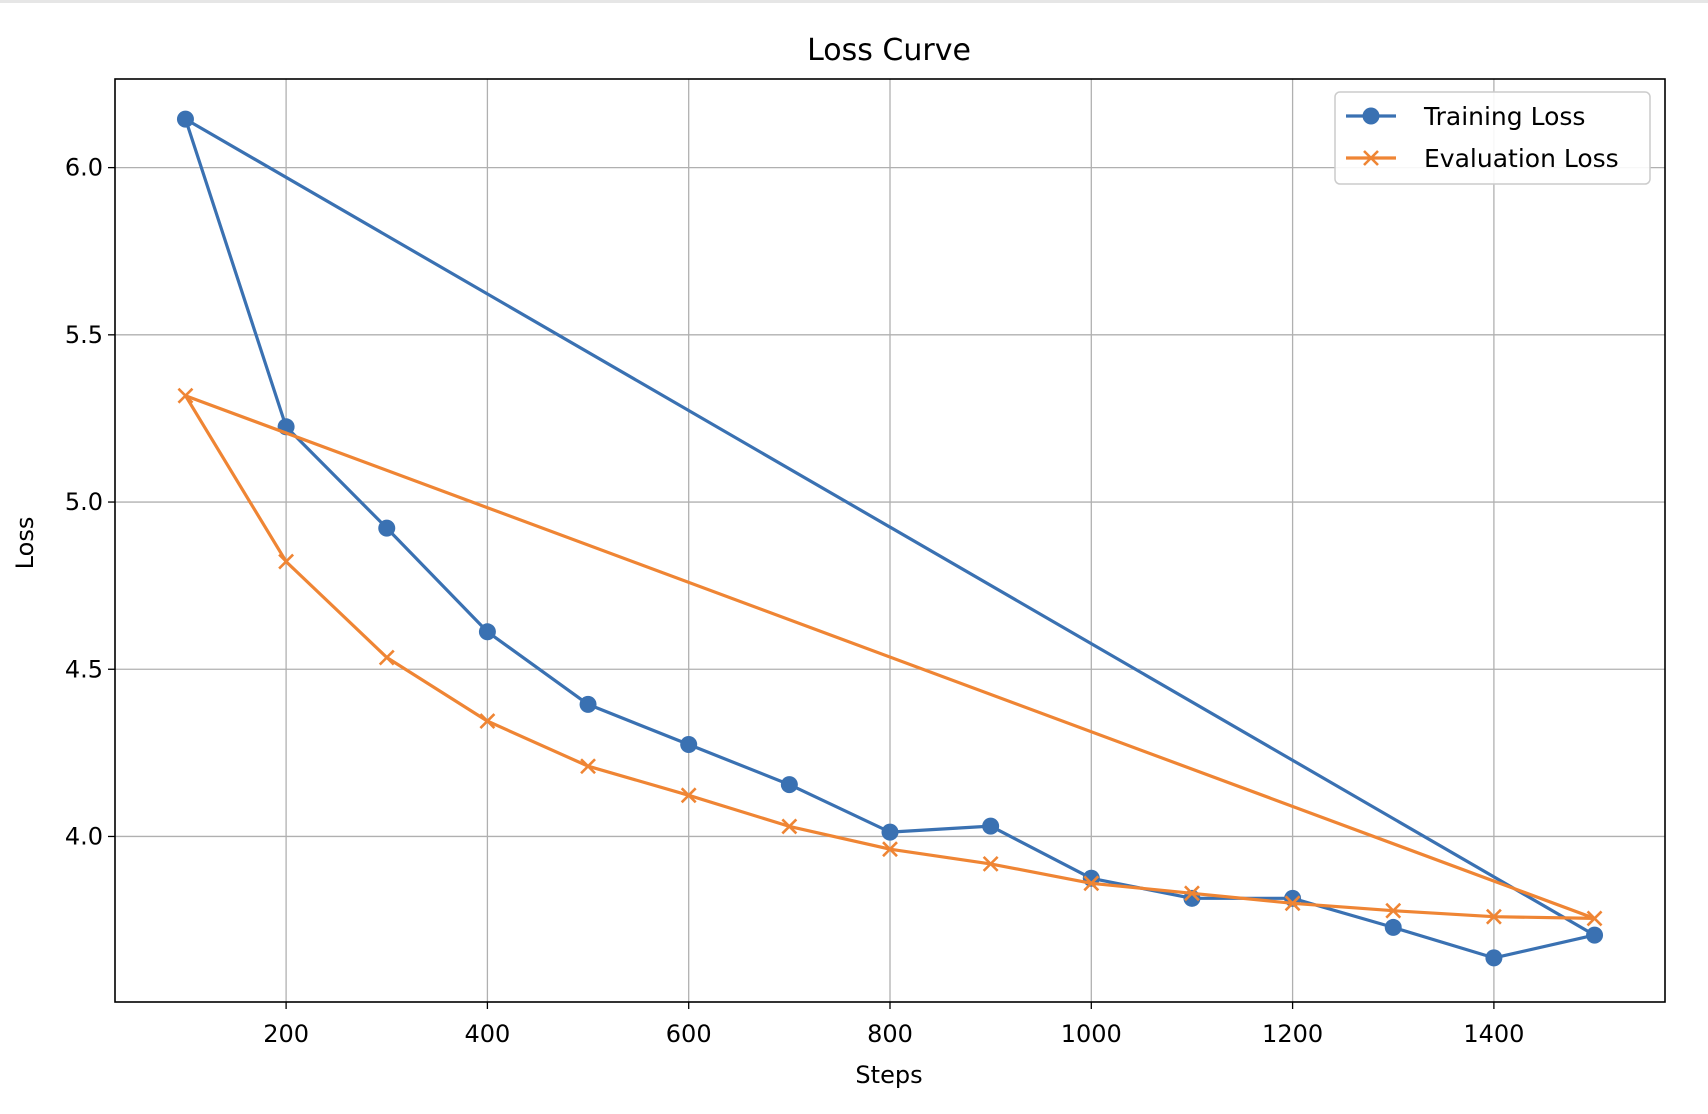 Image resolution: width=1708 pixels, height=1114 pixels. Describe the element at coordinates (1493, 1034) in the screenshot. I see `x-tick-label: 1400` at that location.